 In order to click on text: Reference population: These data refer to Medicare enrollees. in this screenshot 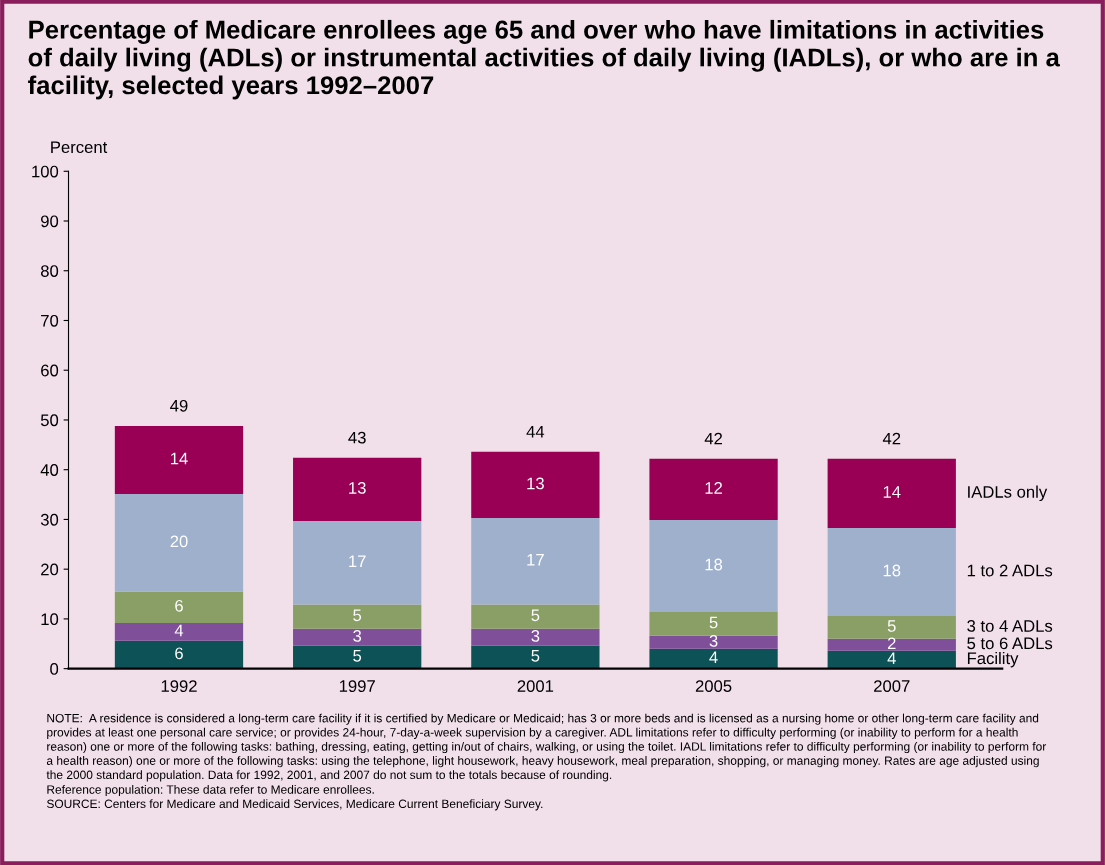, I will do `click(210, 790)`.